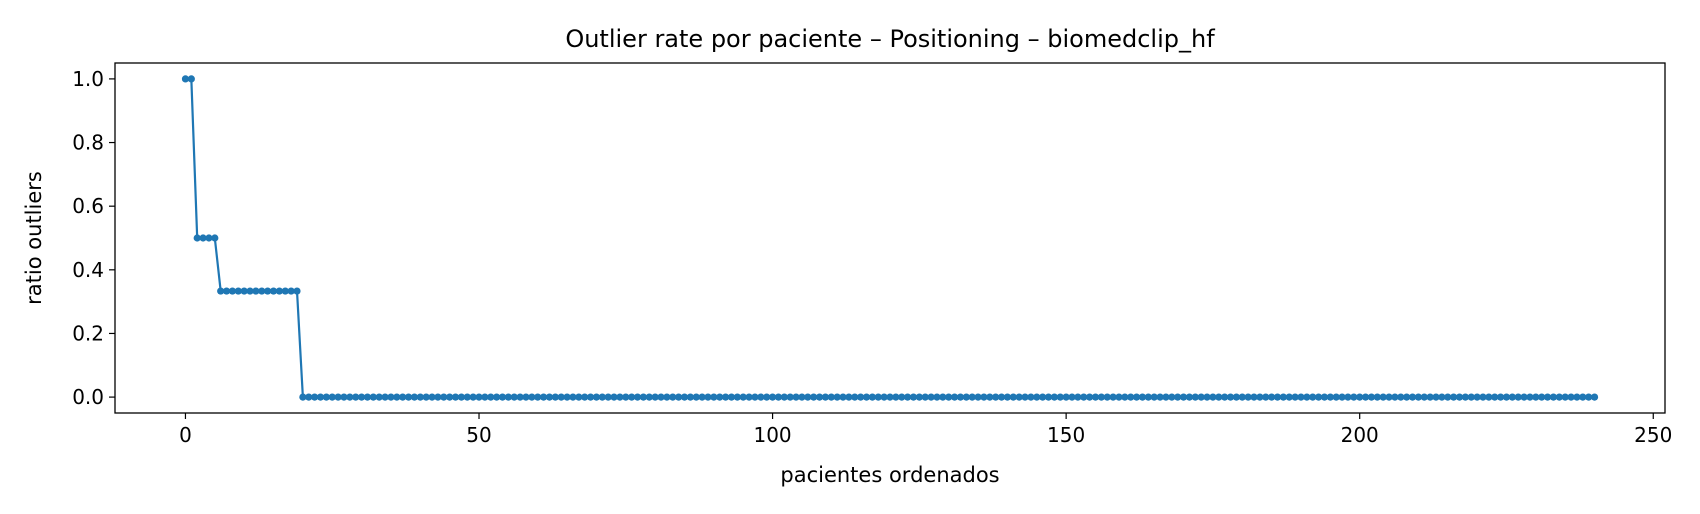 This screenshot has height=514, width=1700. What do you see at coordinates (88, 143) in the screenshot?
I see `y-tick-label: 0.8` at bounding box center [88, 143].